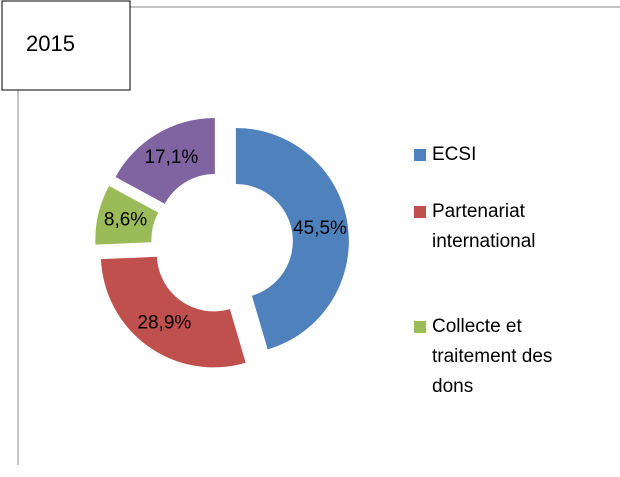 This screenshot has width=620, height=477. What do you see at coordinates (484, 226) in the screenshot?
I see `legend-label: Partenariat international` at bounding box center [484, 226].